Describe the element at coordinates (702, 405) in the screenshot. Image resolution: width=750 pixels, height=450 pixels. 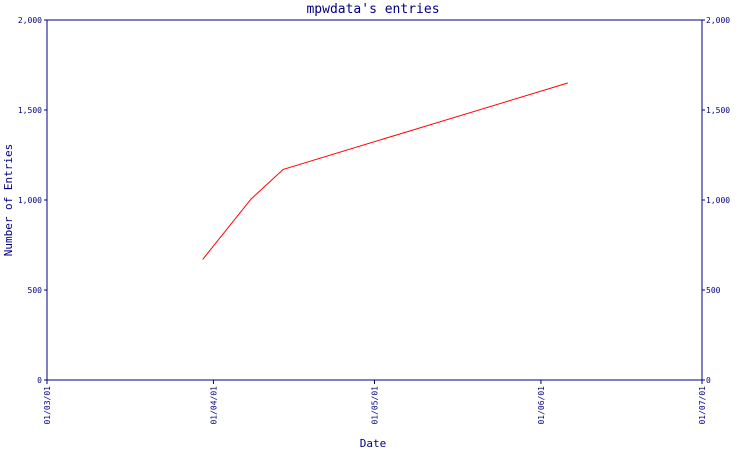
I see `x-tick-label: 01/07/01` at that location.